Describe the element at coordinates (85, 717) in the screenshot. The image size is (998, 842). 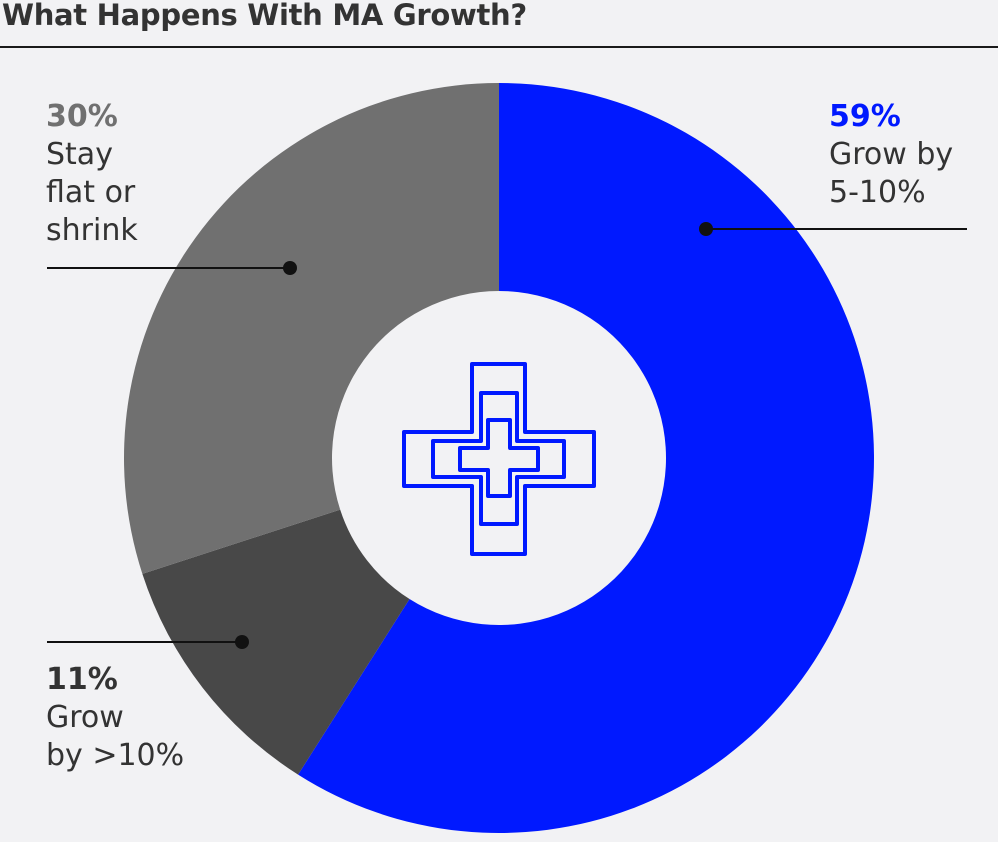
I see `slice-label-line: Grow` at that location.